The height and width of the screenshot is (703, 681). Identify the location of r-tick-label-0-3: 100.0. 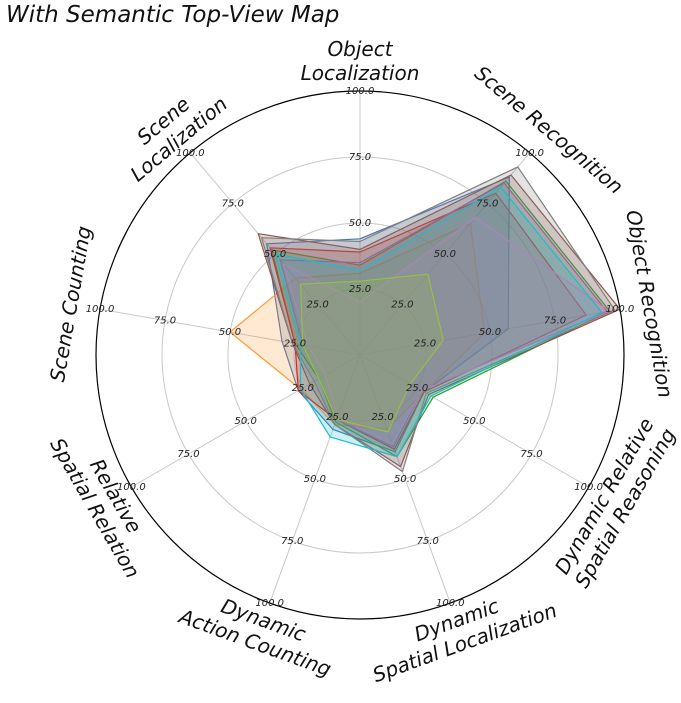
(360, 91).